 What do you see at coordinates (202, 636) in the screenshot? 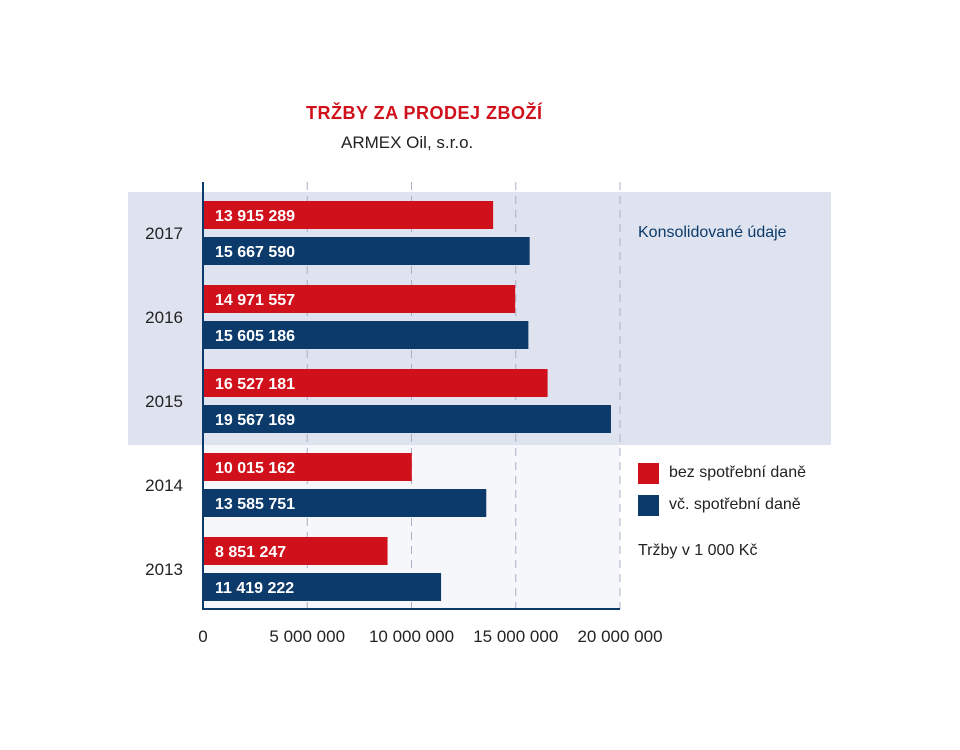
I see `x-tick-label: 0` at bounding box center [202, 636].